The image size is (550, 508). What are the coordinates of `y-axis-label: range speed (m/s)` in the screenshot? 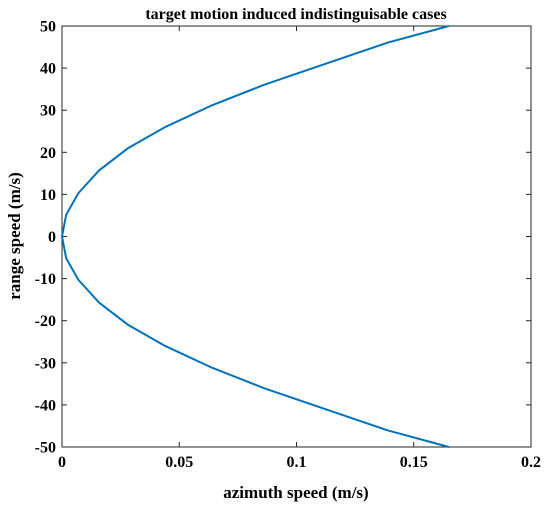 It's located at (14, 235).